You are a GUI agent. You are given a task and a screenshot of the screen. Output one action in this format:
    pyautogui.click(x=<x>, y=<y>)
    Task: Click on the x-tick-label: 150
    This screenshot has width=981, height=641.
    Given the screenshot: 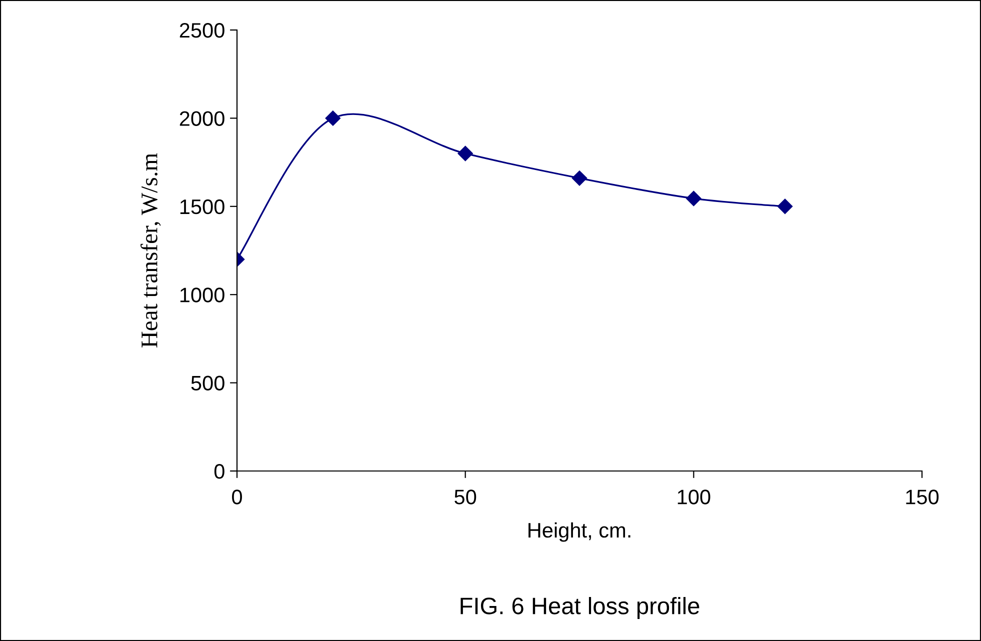 What is the action you would take?
    pyautogui.click(x=922, y=497)
    